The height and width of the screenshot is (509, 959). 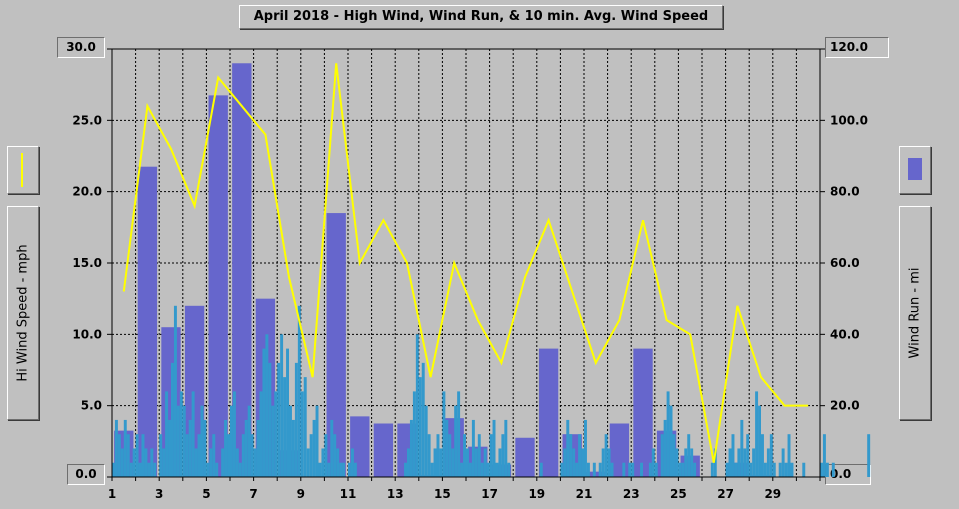 What do you see at coordinates (87, 120) in the screenshot?
I see `left-tick-label: 25.0` at bounding box center [87, 120].